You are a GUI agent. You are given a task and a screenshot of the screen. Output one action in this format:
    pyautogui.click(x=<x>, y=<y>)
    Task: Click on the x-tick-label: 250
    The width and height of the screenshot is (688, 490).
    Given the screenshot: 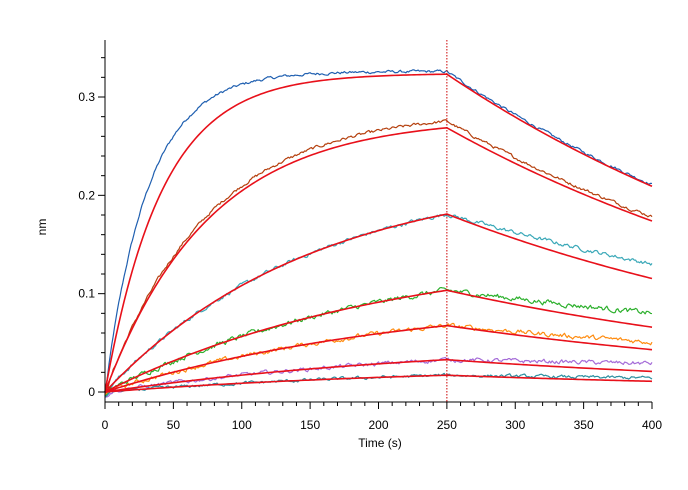 What is the action you would take?
    pyautogui.click(x=447, y=425)
    